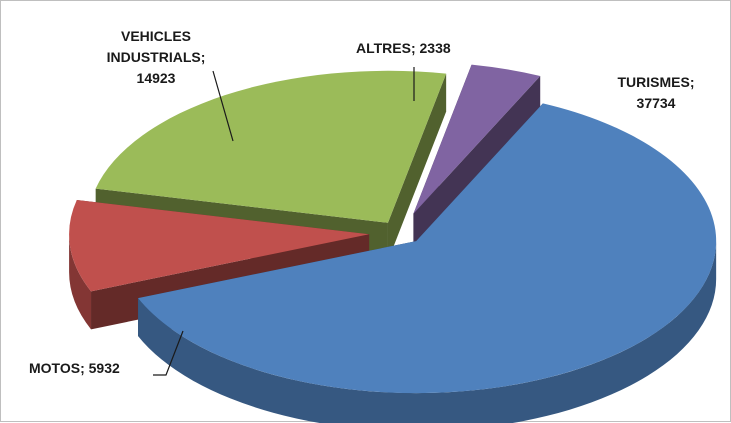 The width and height of the screenshot is (731, 423). What do you see at coordinates (656, 103) in the screenshot?
I see `label-line-turismes: 37734` at bounding box center [656, 103].